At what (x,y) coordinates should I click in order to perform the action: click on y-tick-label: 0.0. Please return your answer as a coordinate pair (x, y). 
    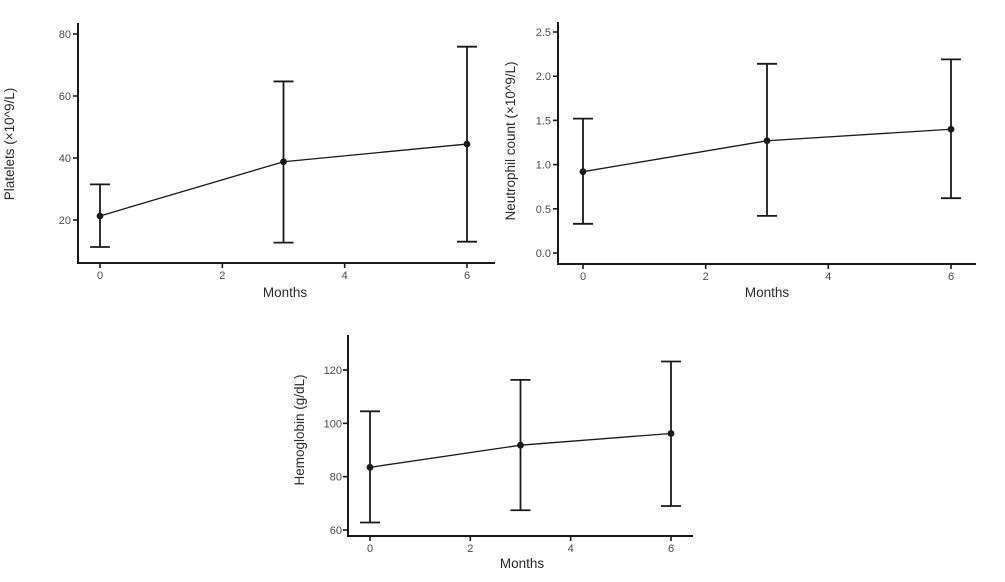
    Looking at the image, I should click on (543, 254).